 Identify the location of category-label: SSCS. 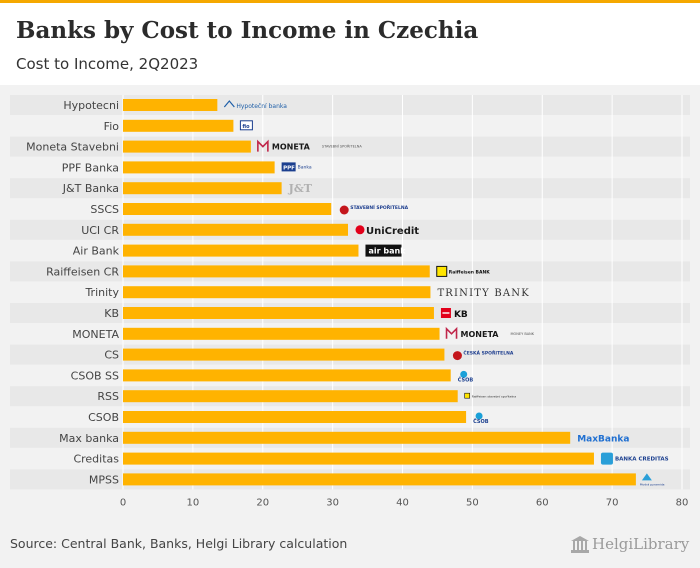
(104, 209).